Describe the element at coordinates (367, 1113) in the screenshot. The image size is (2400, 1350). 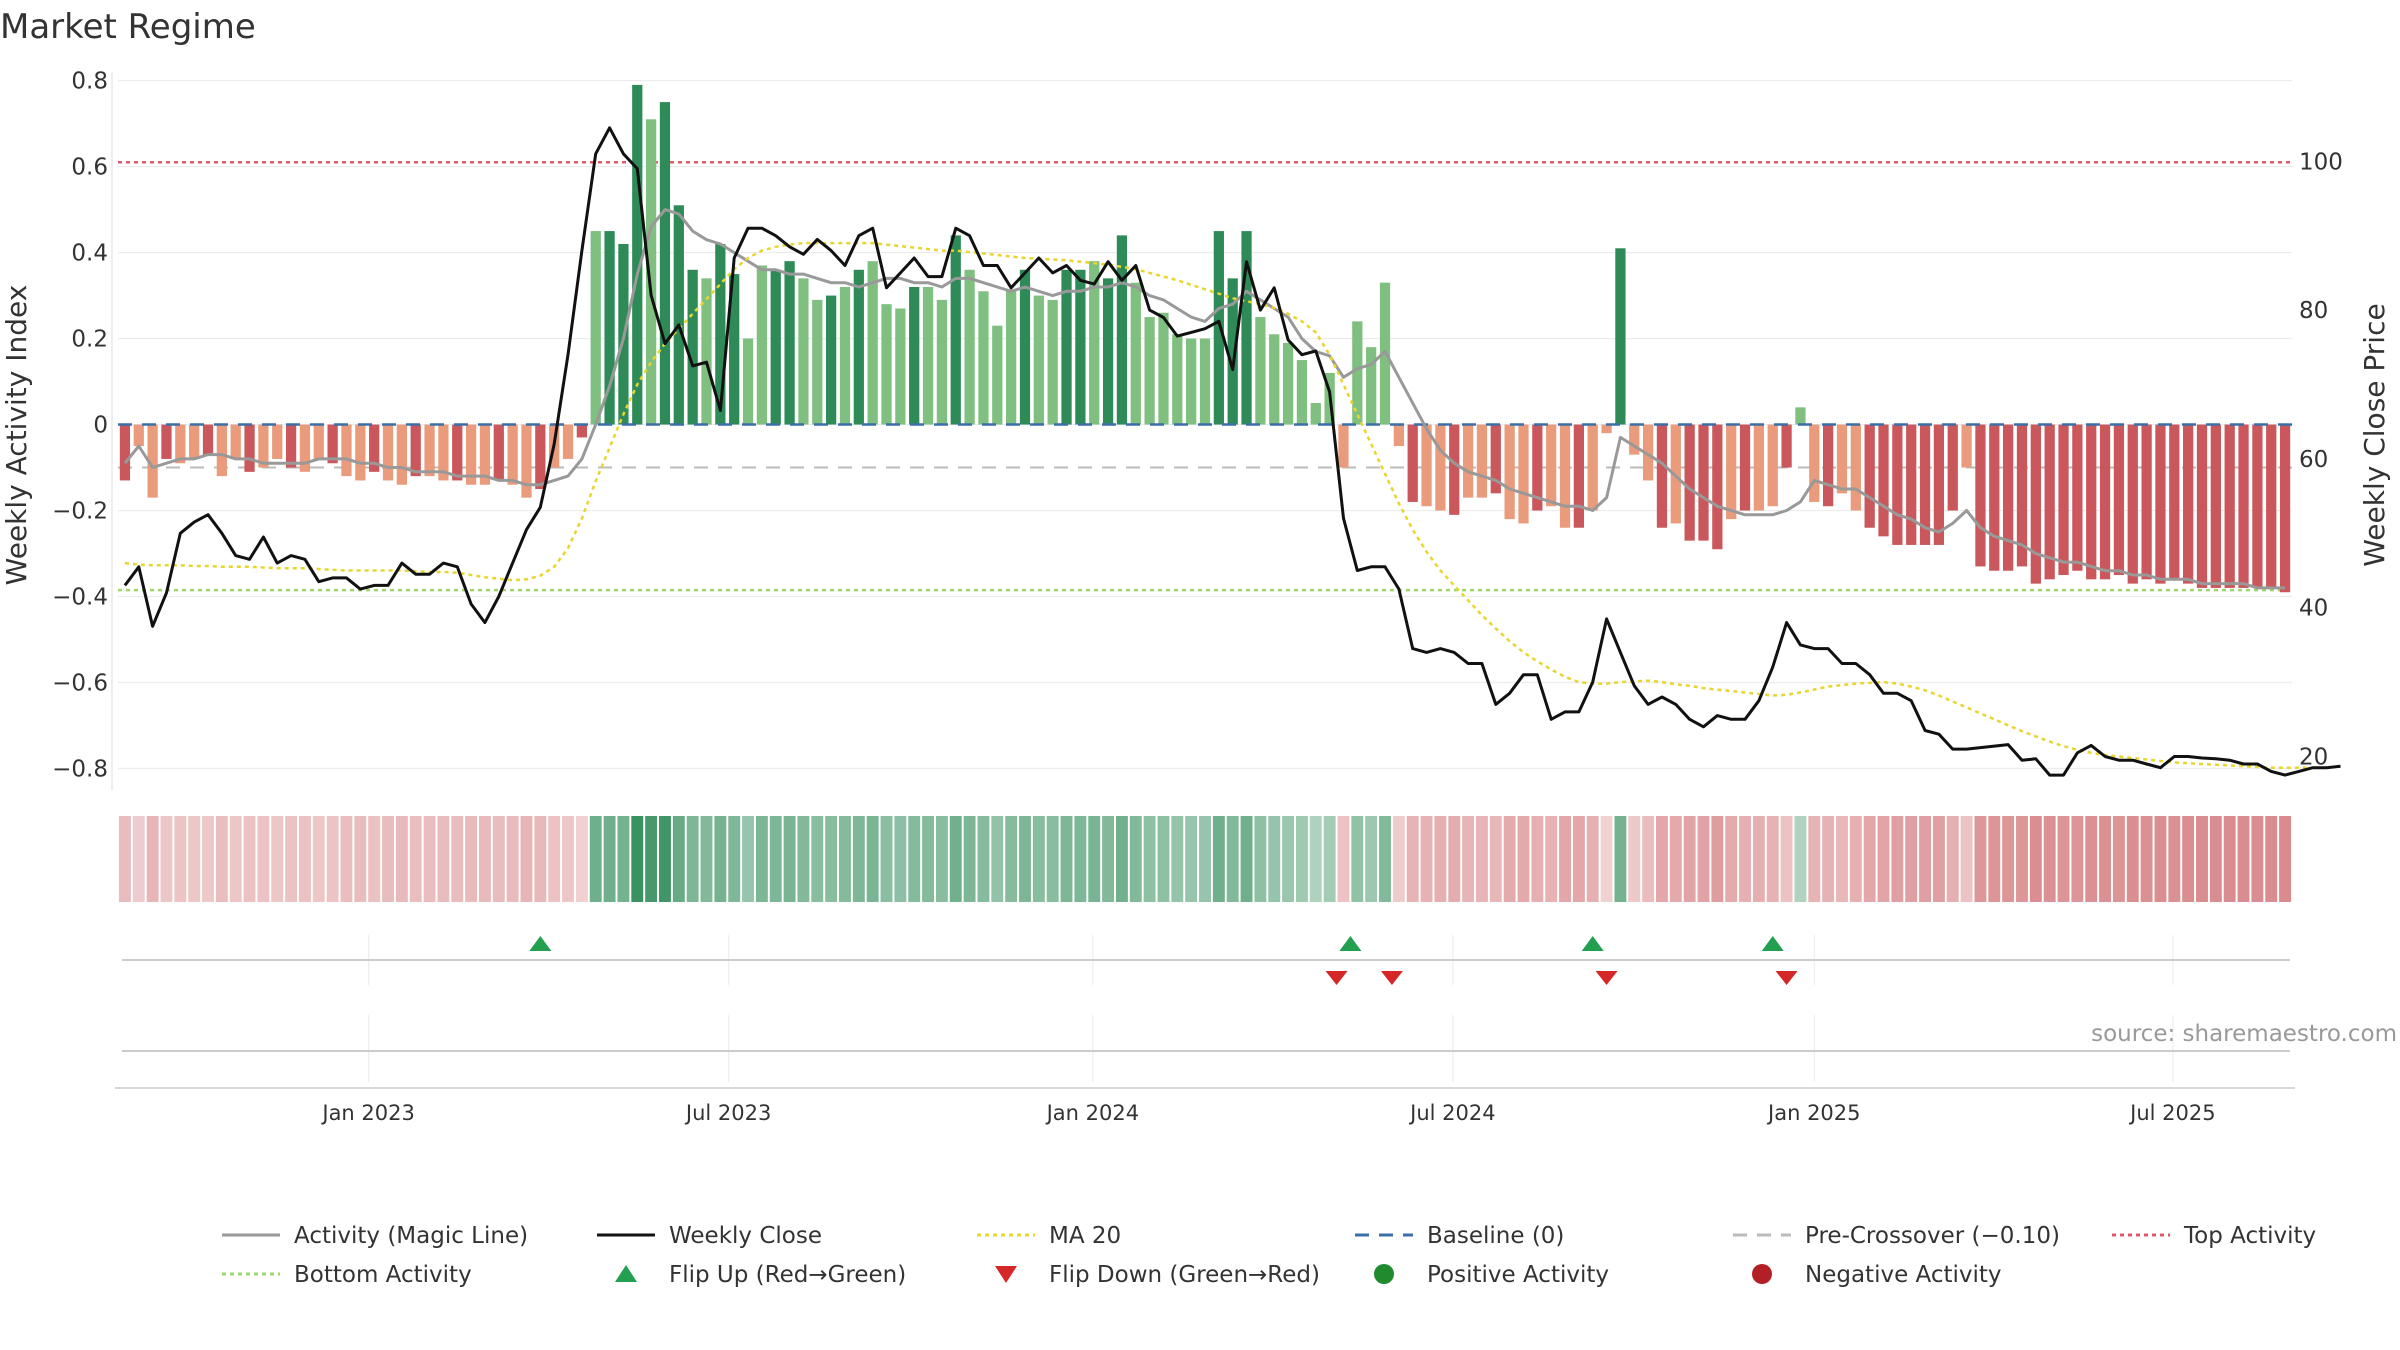
I see `x-tick-label: Jan 2023` at that location.